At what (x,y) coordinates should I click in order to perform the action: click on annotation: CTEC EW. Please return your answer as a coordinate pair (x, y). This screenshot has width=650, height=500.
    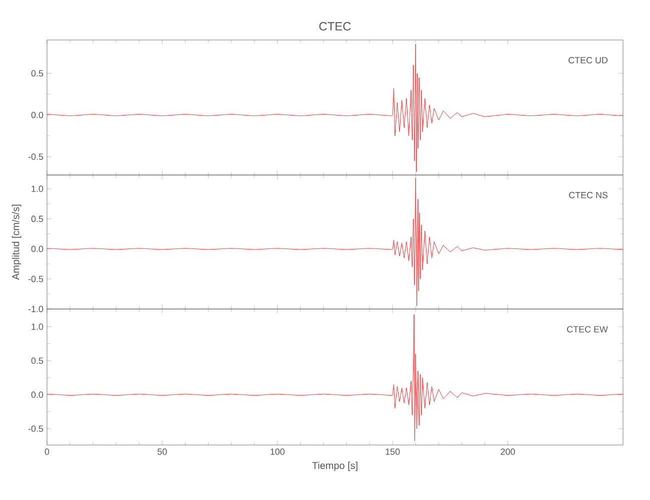
    Looking at the image, I should click on (587, 329).